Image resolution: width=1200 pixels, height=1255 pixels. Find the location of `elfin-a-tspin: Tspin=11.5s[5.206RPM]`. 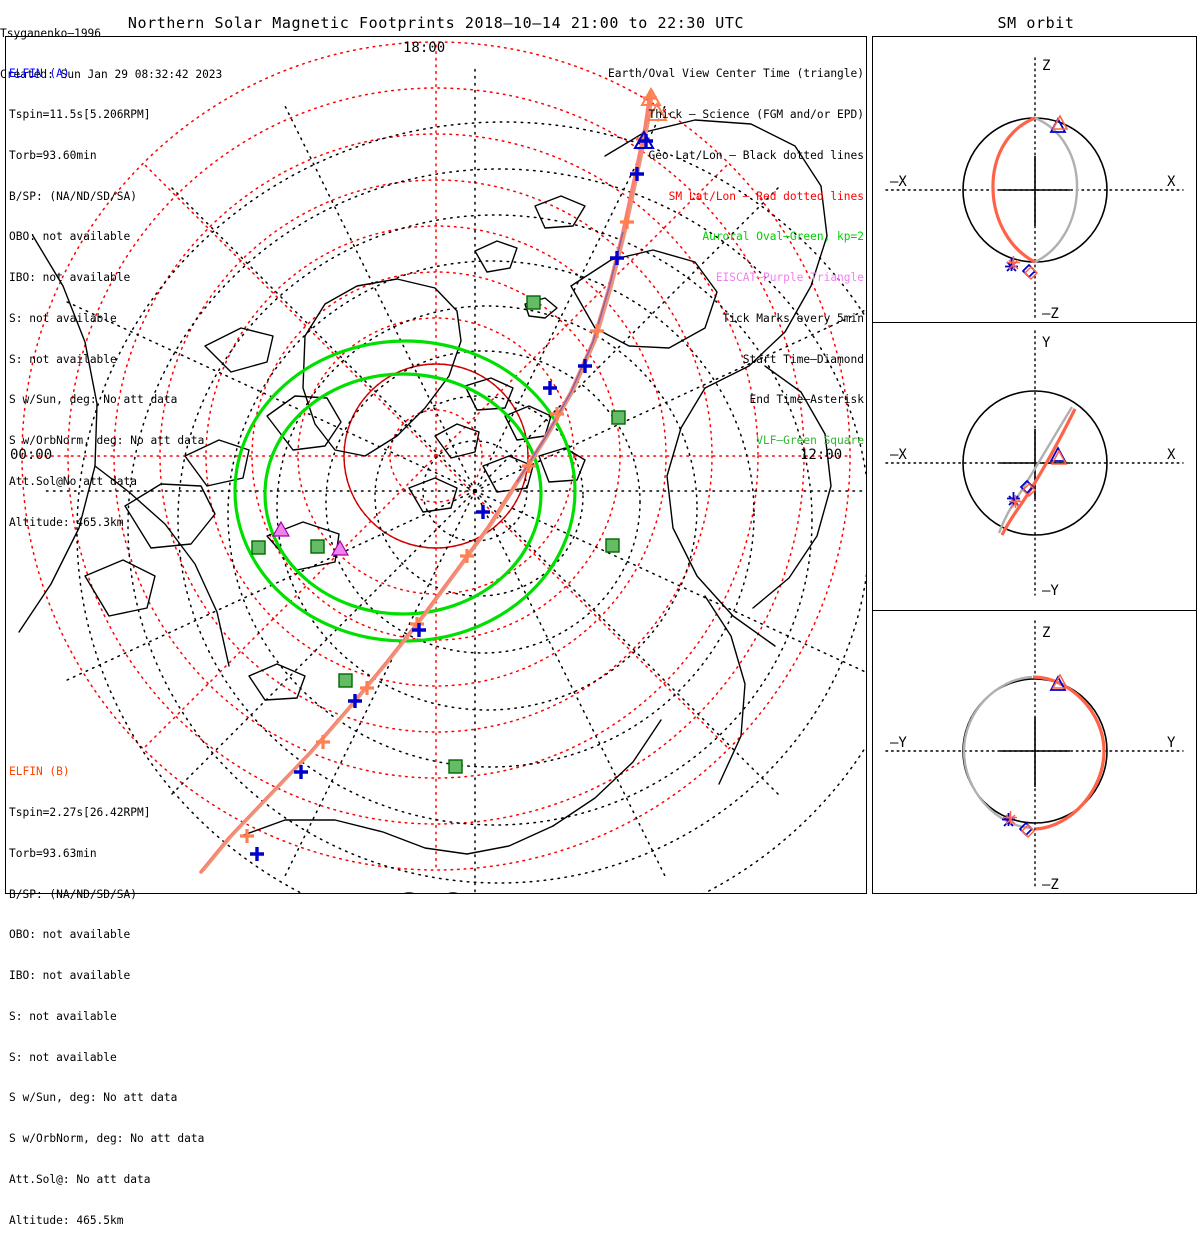

elfin-a-tspin: Tspin=11.5s[5.206RPM] is located at coordinates (80, 114).